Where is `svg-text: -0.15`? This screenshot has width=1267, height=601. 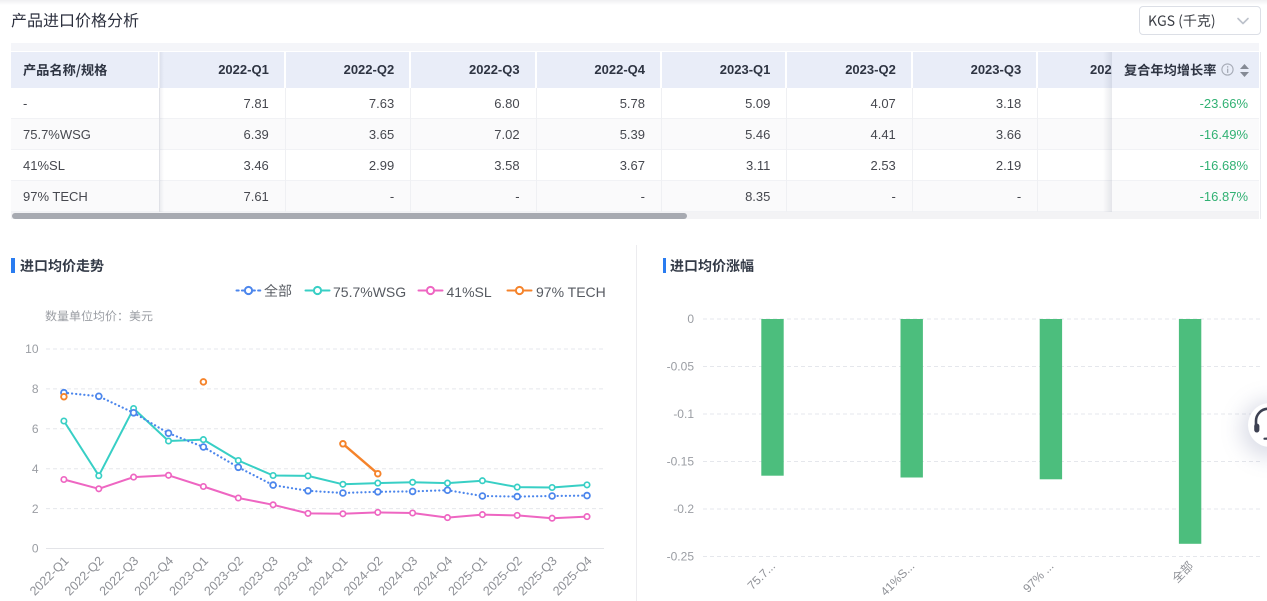
svg-text: -0.15 is located at coordinates (681, 462).